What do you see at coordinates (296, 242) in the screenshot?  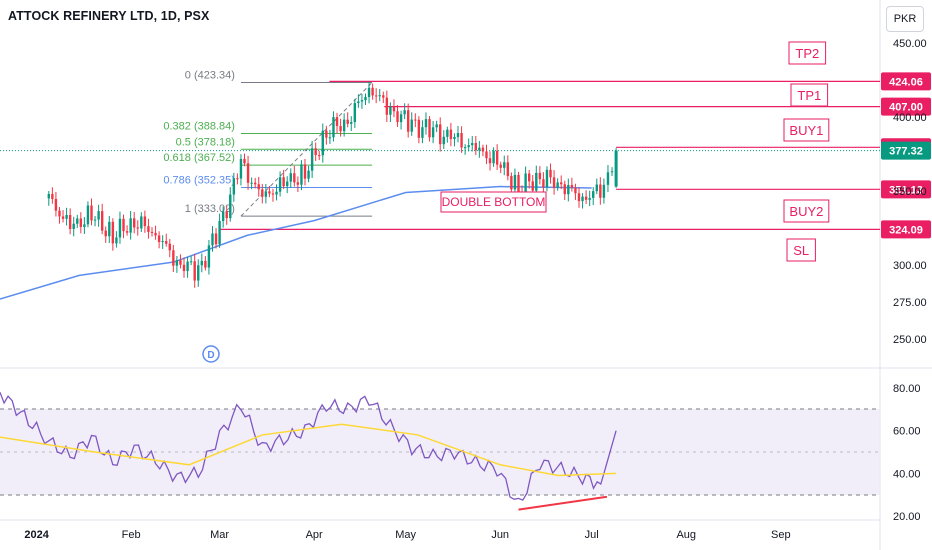 I see `moving-average-line` at bounding box center [296, 242].